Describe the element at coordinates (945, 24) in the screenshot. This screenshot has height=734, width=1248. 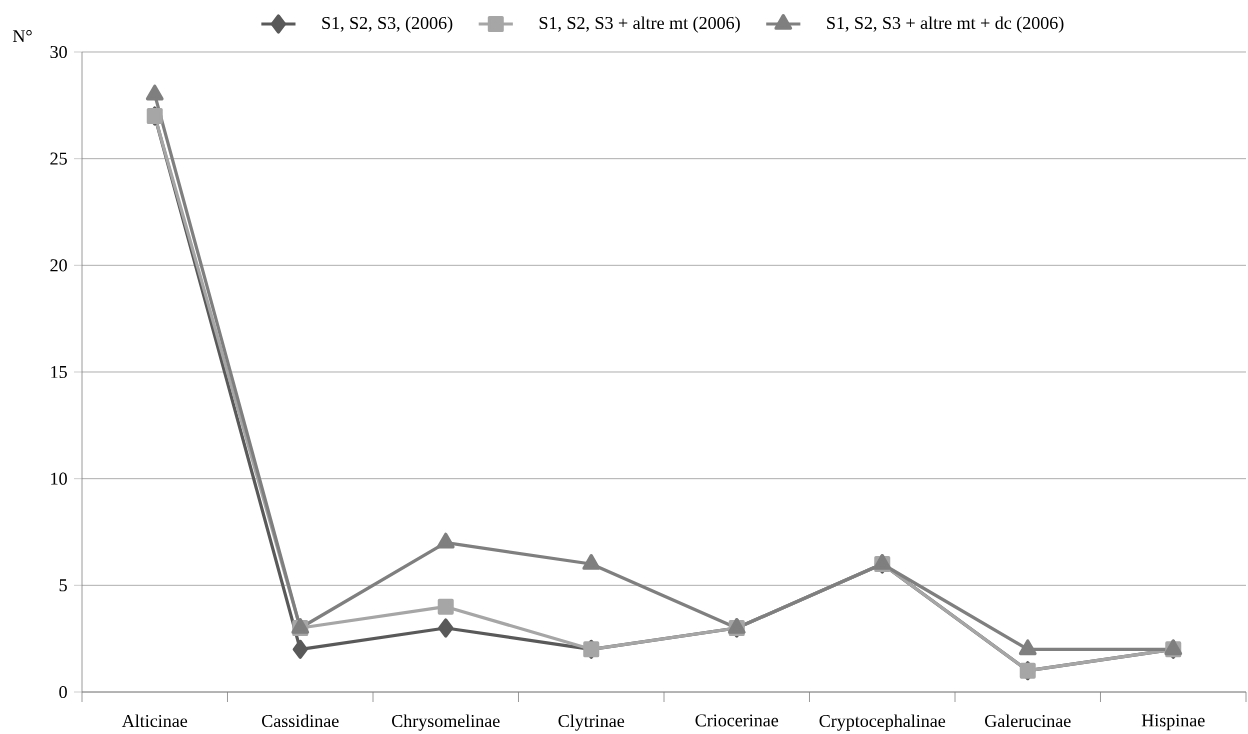
I see `legend-label: S1, S2, S3 + altre mt + dc (2006)` at that location.